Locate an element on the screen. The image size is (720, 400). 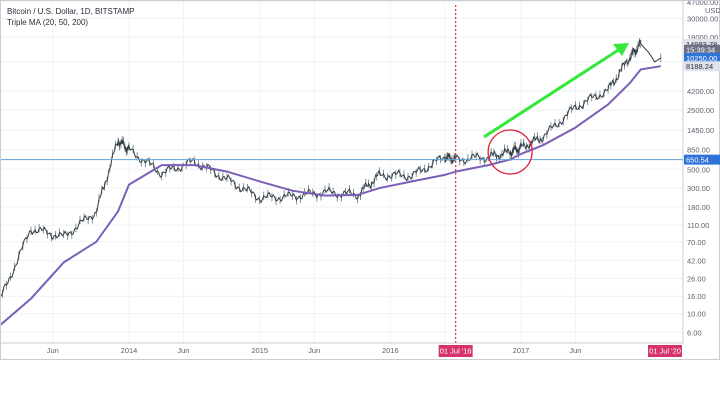
x-tick-label: 2014 is located at coordinates (129, 350).